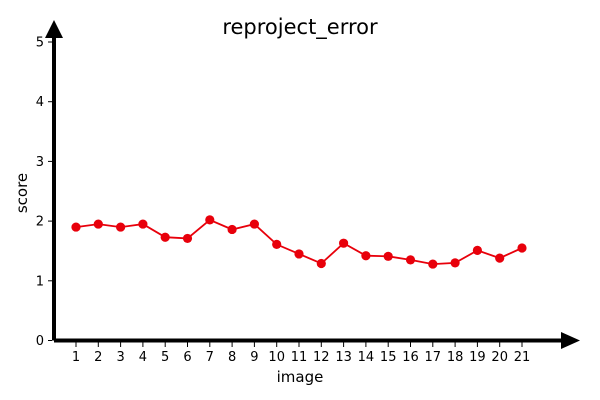 The image size is (600, 400). What do you see at coordinates (570, 340) in the screenshot?
I see `x-axis-arrow` at bounding box center [570, 340].